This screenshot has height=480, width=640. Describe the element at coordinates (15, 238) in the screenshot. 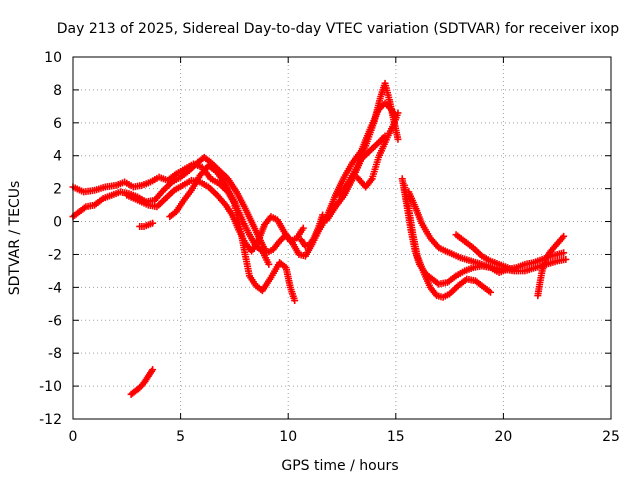

I see `y-axis-label: SDTVAR / TECUs` at that location.